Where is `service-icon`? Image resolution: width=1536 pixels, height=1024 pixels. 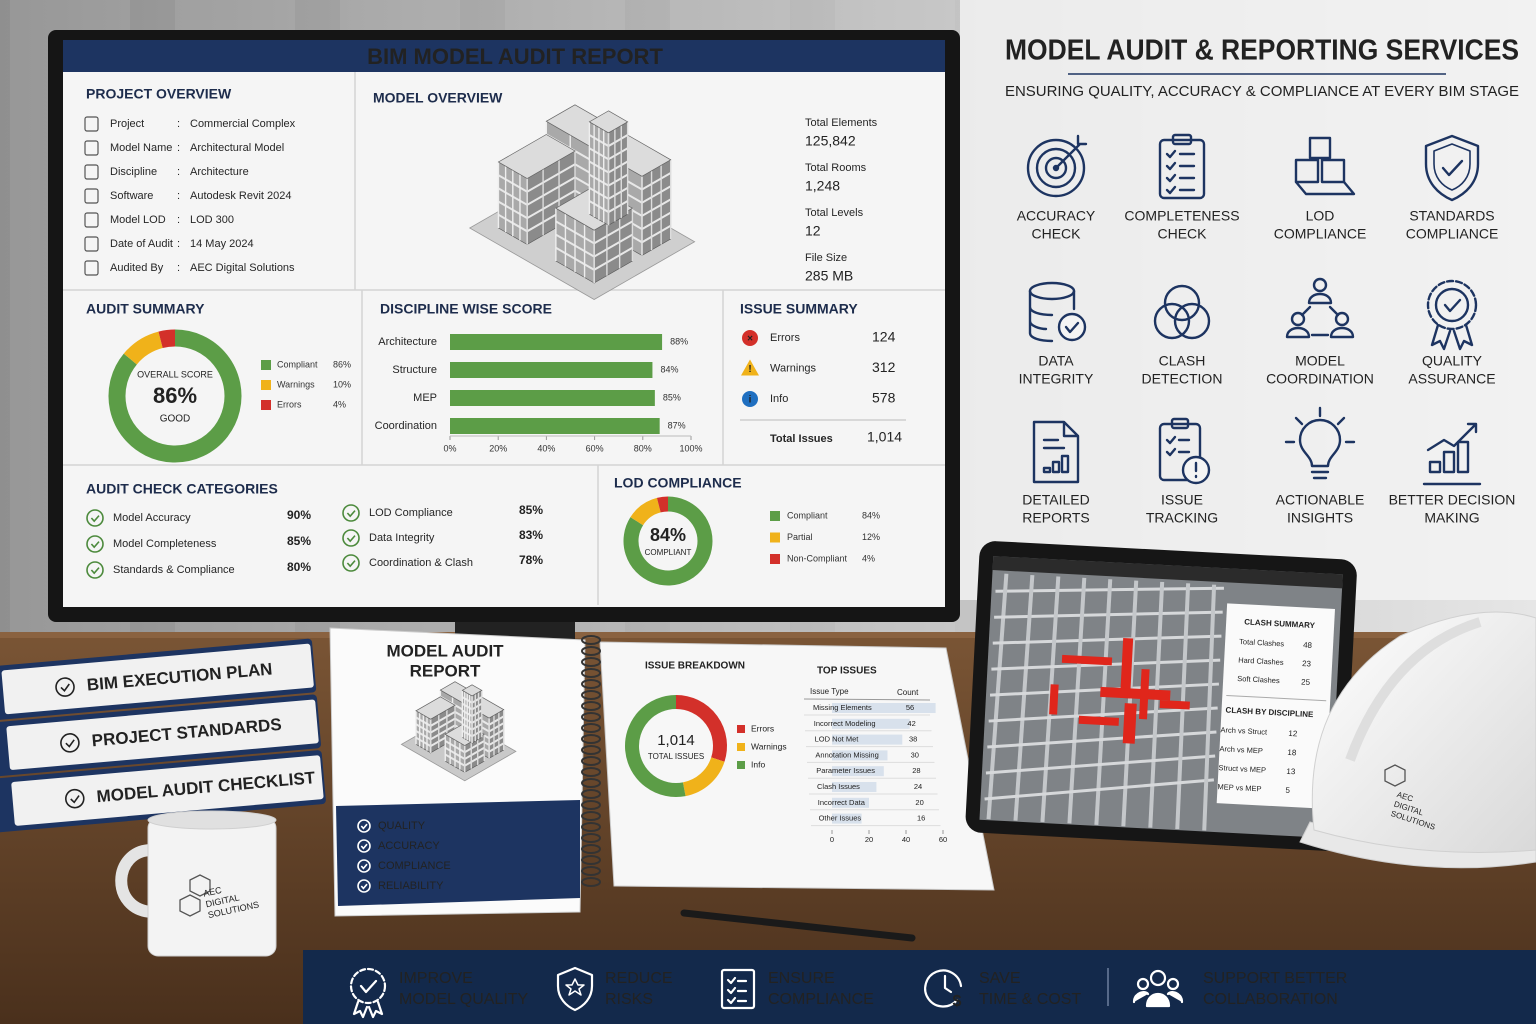
service-icon is located at coordinates (1182, 312).